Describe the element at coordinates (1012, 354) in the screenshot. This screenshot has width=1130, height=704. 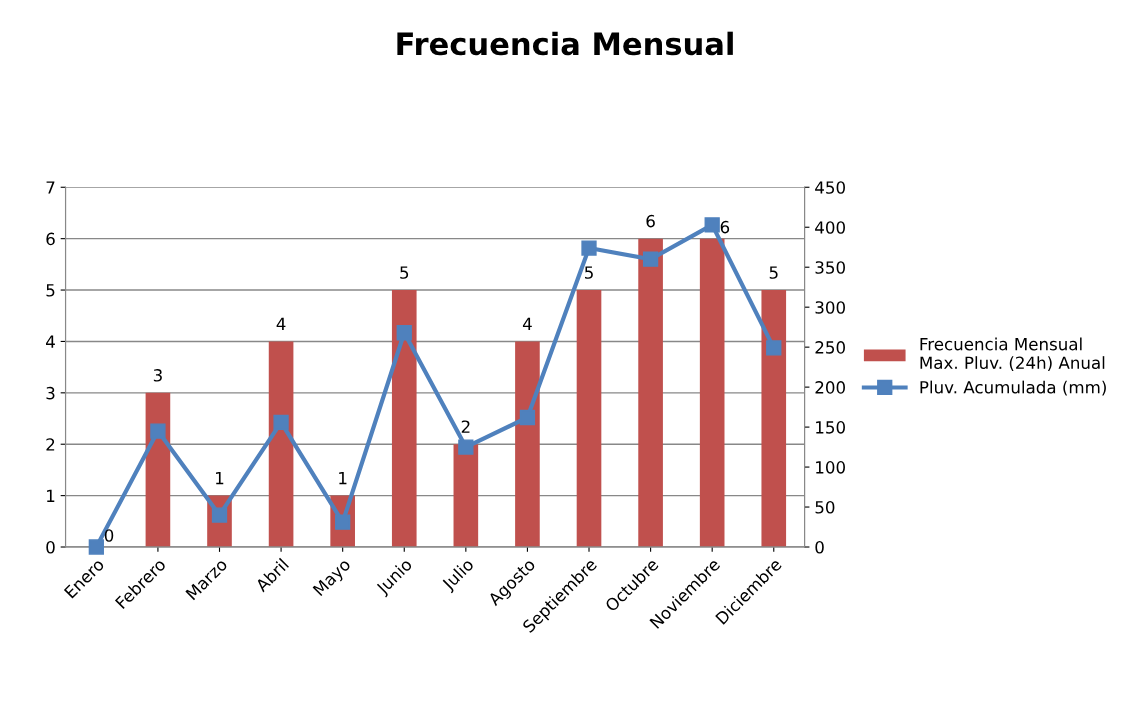
I see `legend-label: Frecuencia Mensual Max. Pluv. (24h) Anual` at that location.